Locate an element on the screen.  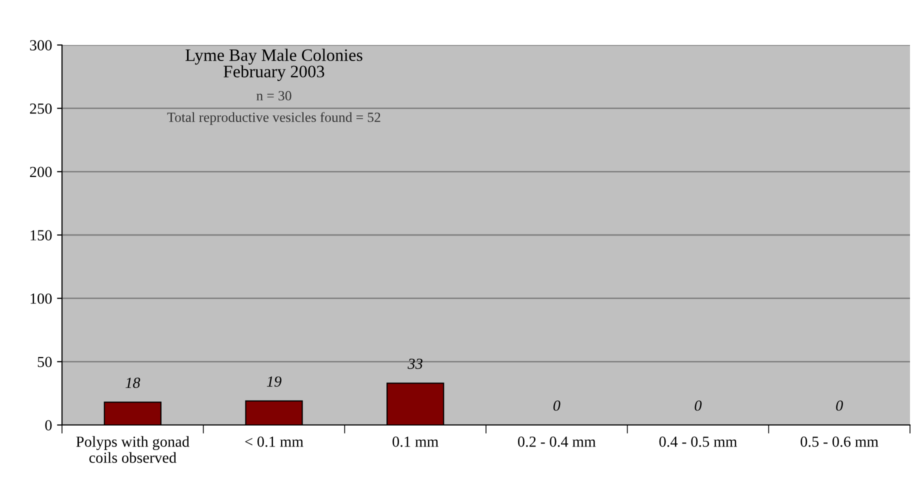
annotation: Total reproductive vesicles found = 52 is located at coordinates (273, 118).